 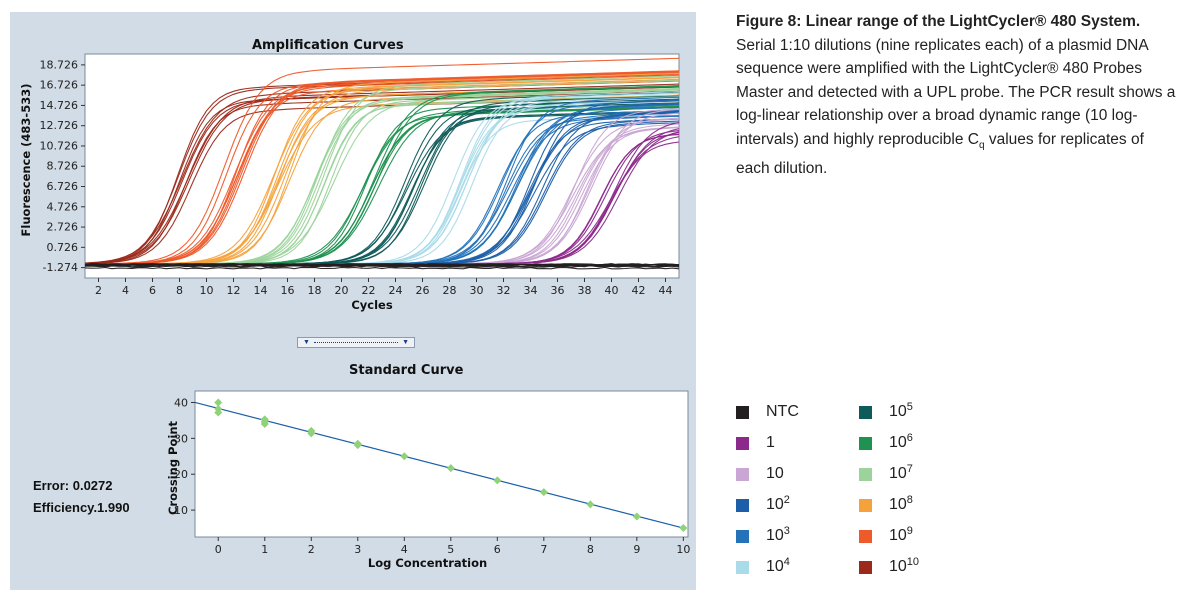 I want to click on error-stat: Error: 0.0272, so click(x=73, y=485).